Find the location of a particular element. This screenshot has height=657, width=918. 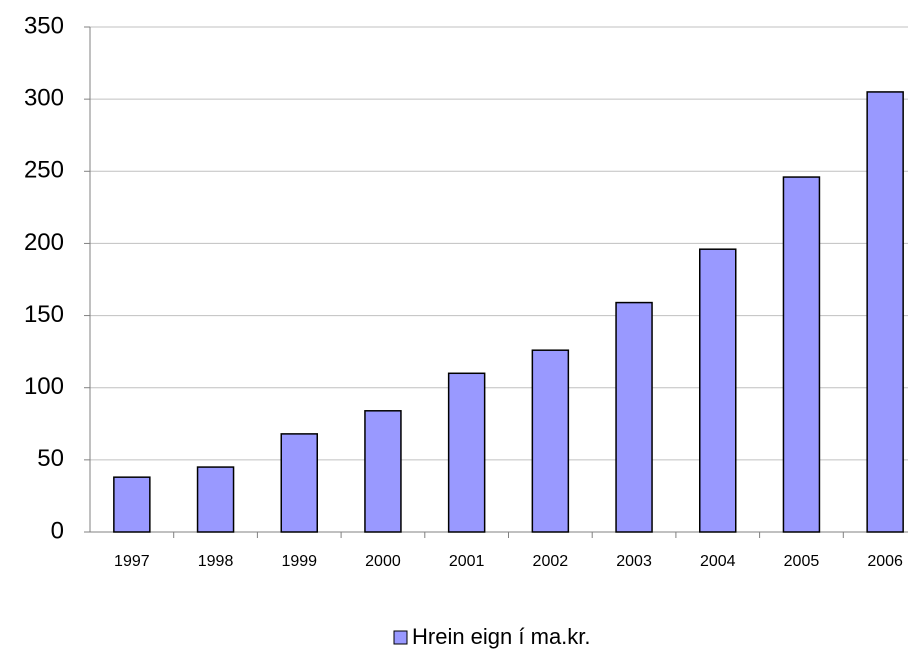

x-tick-label: 2005 is located at coordinates (802, 561).